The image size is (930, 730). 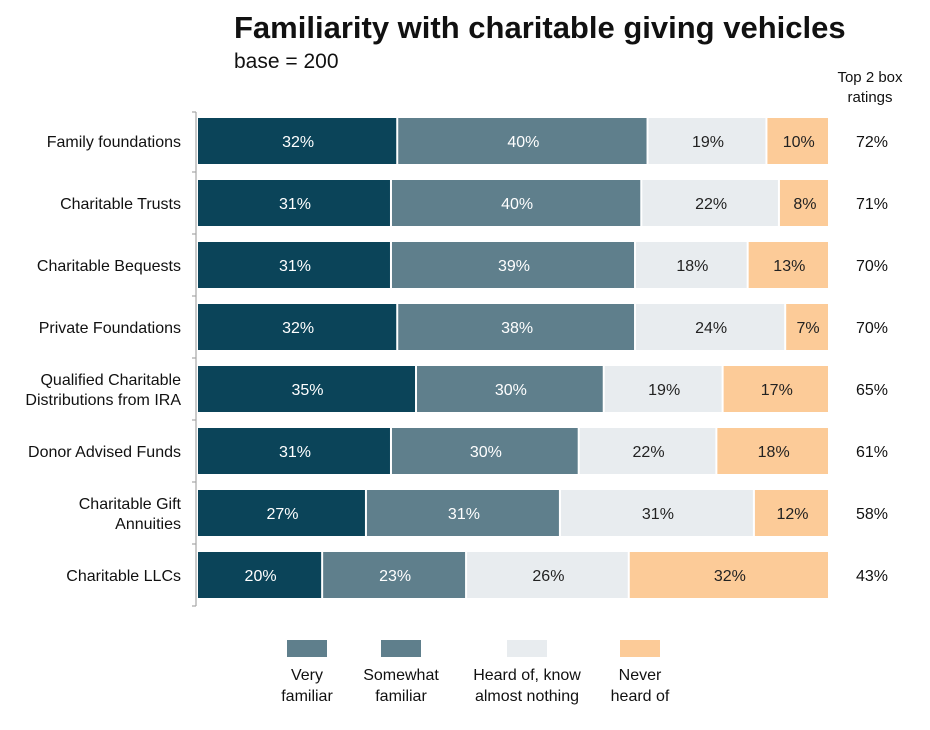 What do you see at coordinates (286, 61) in the screenshot?
I see `chart-subtitle: base = 200` at bounding box center [286, 61].